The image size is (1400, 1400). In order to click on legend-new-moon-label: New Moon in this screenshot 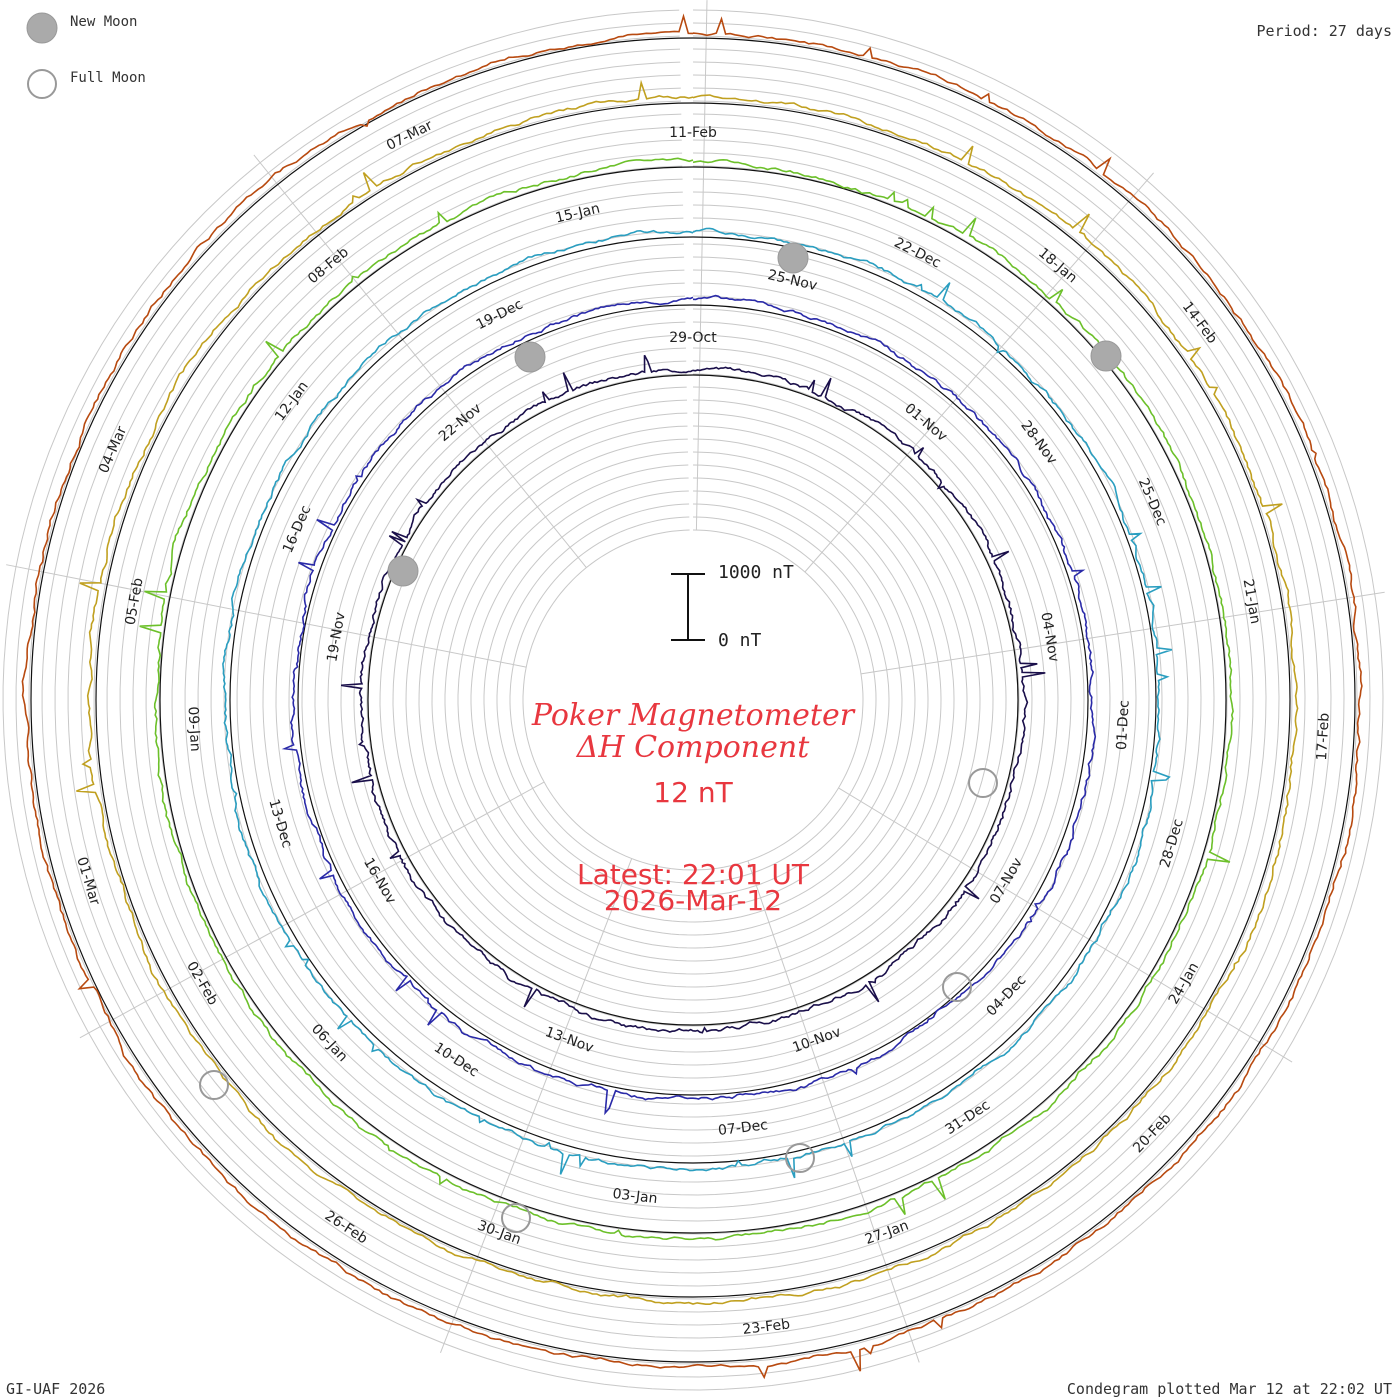, I will do `click(104, 22)`.